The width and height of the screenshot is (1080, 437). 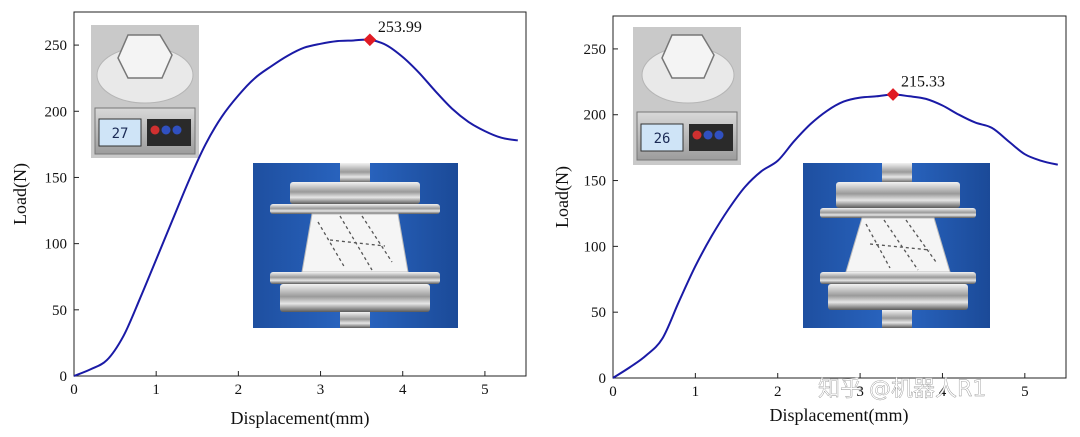 What do you see at coordinates (839, 415) in the screenshot?
I see `x-axis-label-right: Displacement(mm)` at bounding box center [839, 415].